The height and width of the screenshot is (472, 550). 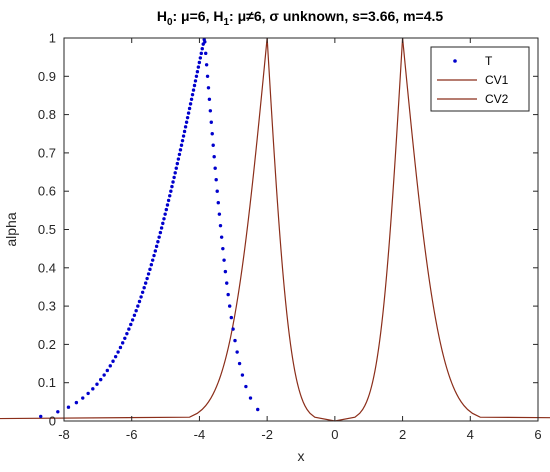 What do you see at coordinates (218, 16) in the screenshot?
I see `title-h1: H` at bounding box center [218, 16].